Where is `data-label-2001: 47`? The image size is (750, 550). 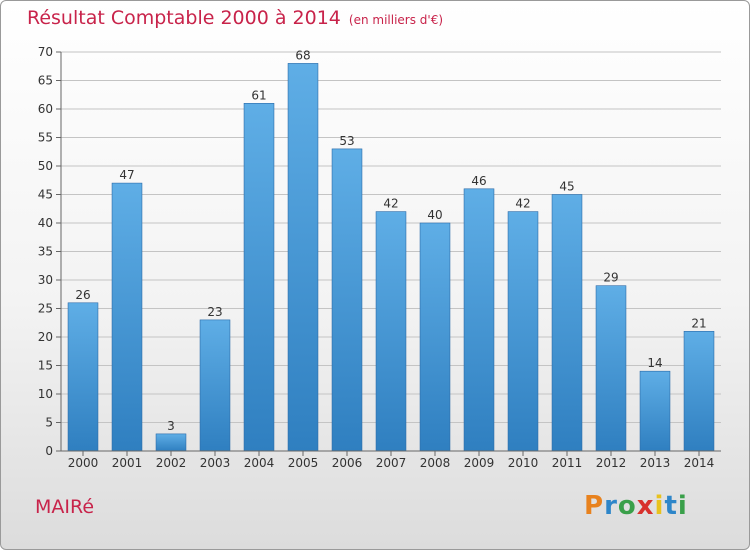 data-label-2001: 47 is located at coordinates (126, 175).